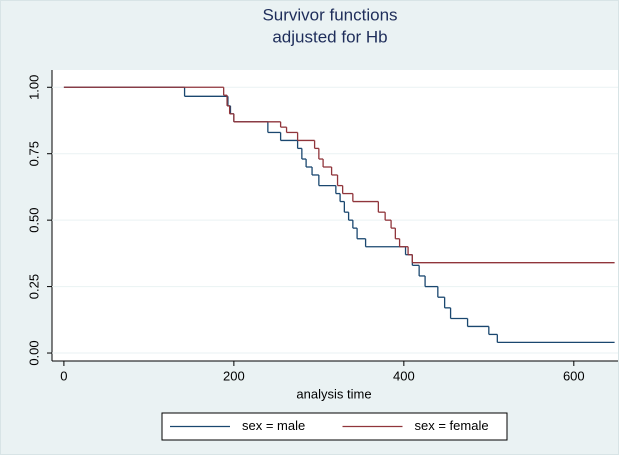 This screenshot has height=455, width=619. I want to click on x-axis-label: analysis time, so click(333, 393).